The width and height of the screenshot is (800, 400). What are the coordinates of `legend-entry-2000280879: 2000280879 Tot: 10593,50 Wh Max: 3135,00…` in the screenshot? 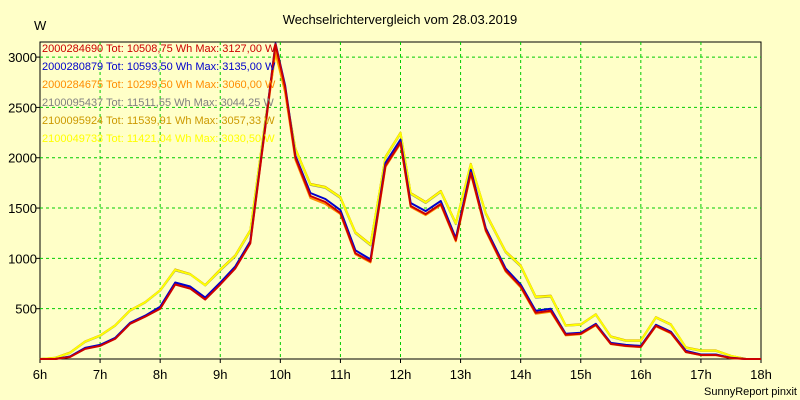 It's located at (159, 67).